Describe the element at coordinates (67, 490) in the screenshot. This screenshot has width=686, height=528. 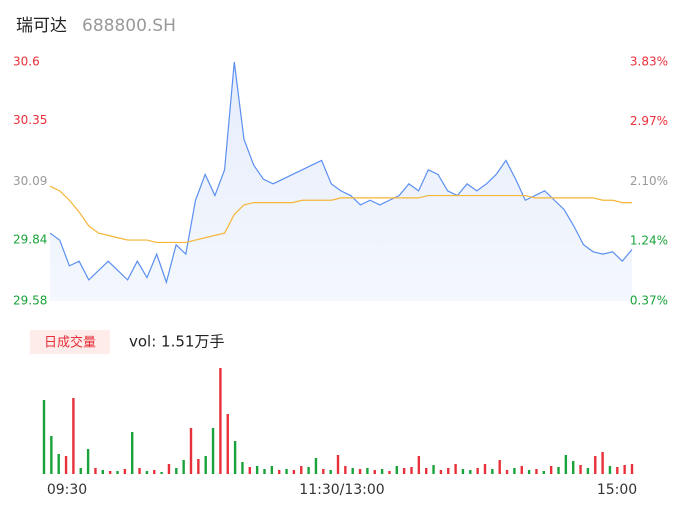
I see `x-tick-label: 09:30` at that location.